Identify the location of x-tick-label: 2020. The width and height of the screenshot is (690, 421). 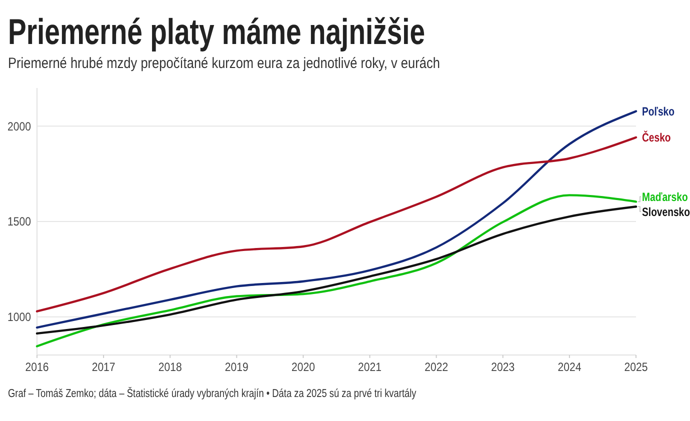
(303, 367).